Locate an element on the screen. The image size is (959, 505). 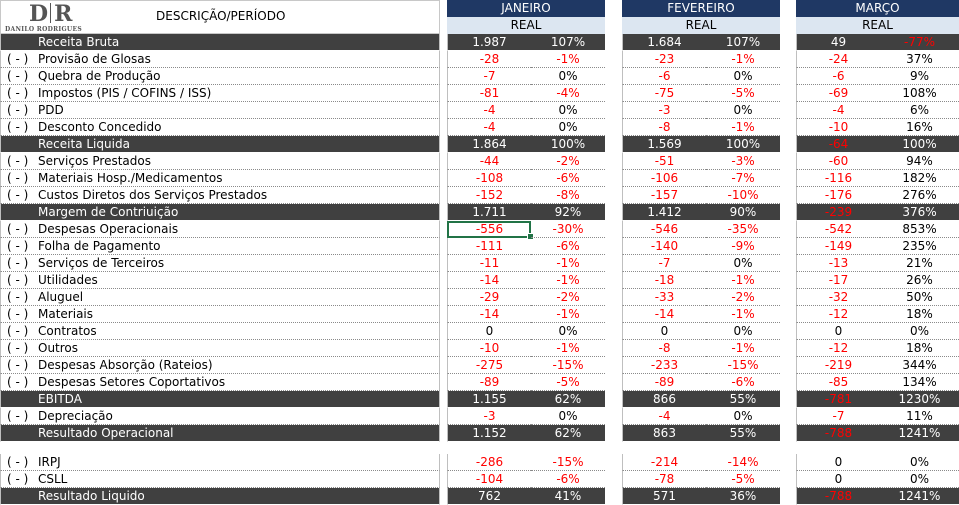
value-cell: 1.152 is located at coordinates (489, 433).